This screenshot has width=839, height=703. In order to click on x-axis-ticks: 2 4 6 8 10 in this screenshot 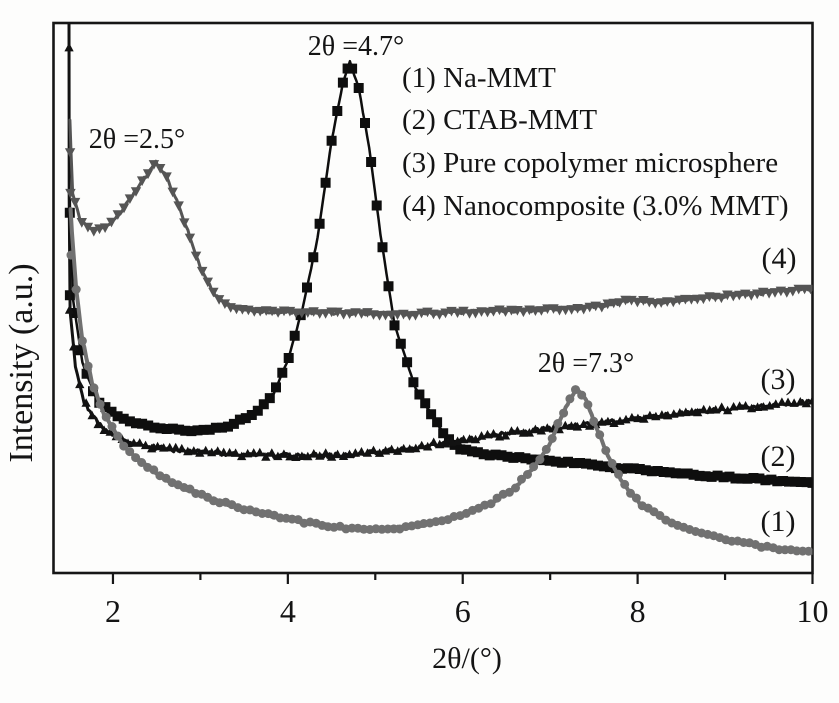, I will do `click(467, 601)`.